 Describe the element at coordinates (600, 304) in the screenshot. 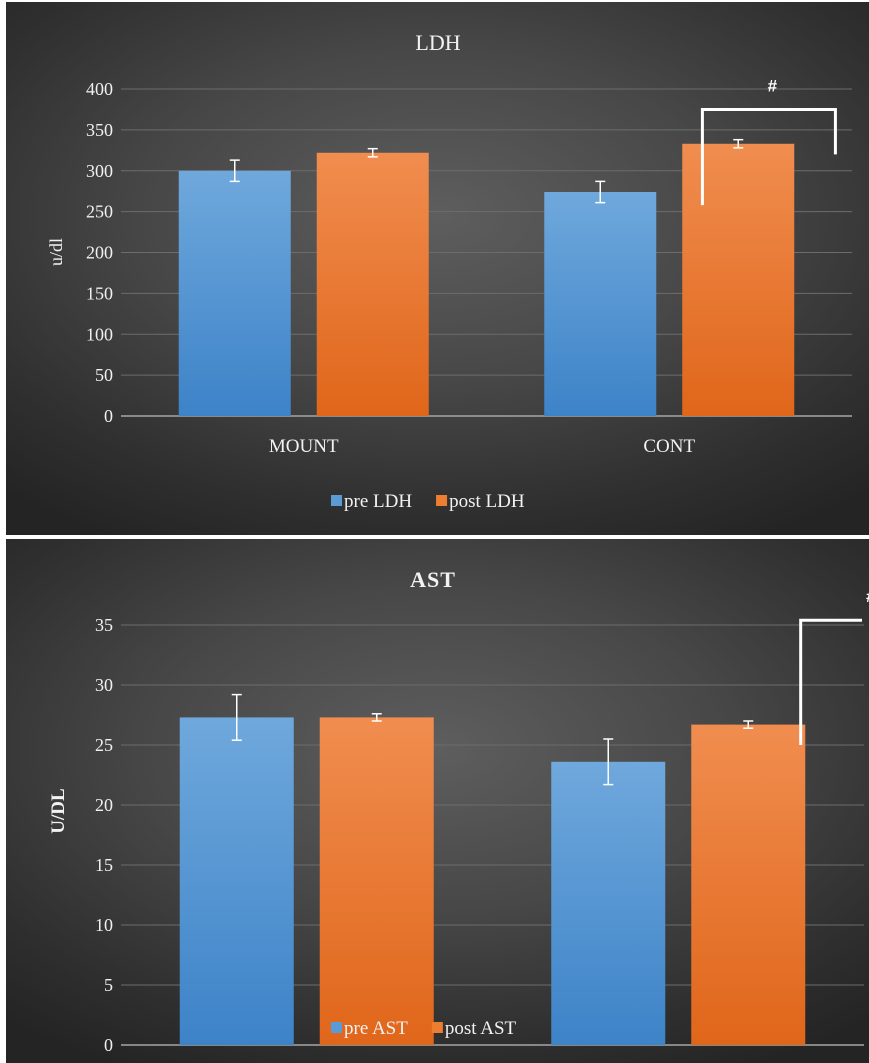

I see `bar-pre-ldh-cont` at that location.